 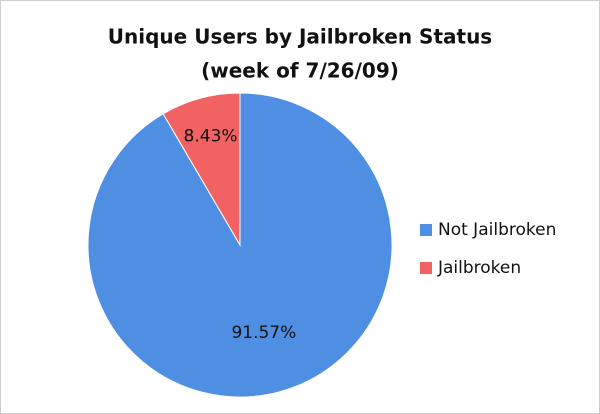 What do you see at coordinates (497, 230) in the screenshot?
I see `legend-label: Not Jailbroken` at bounding box center [497, 230].